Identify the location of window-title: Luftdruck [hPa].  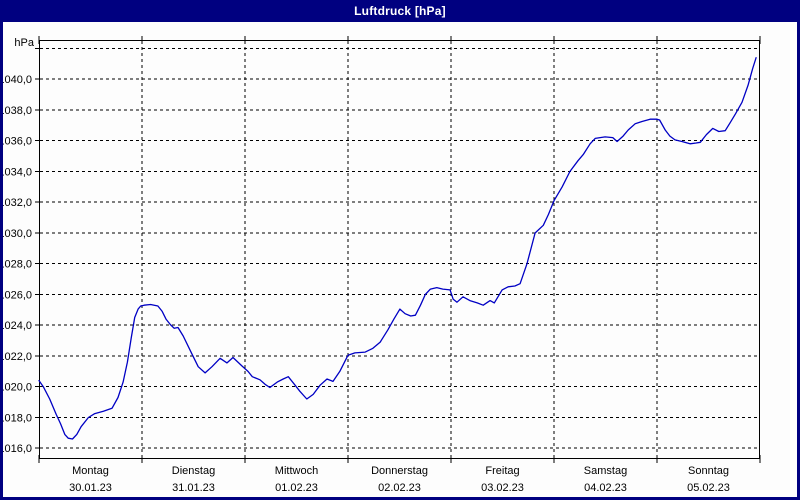
(400, 11).